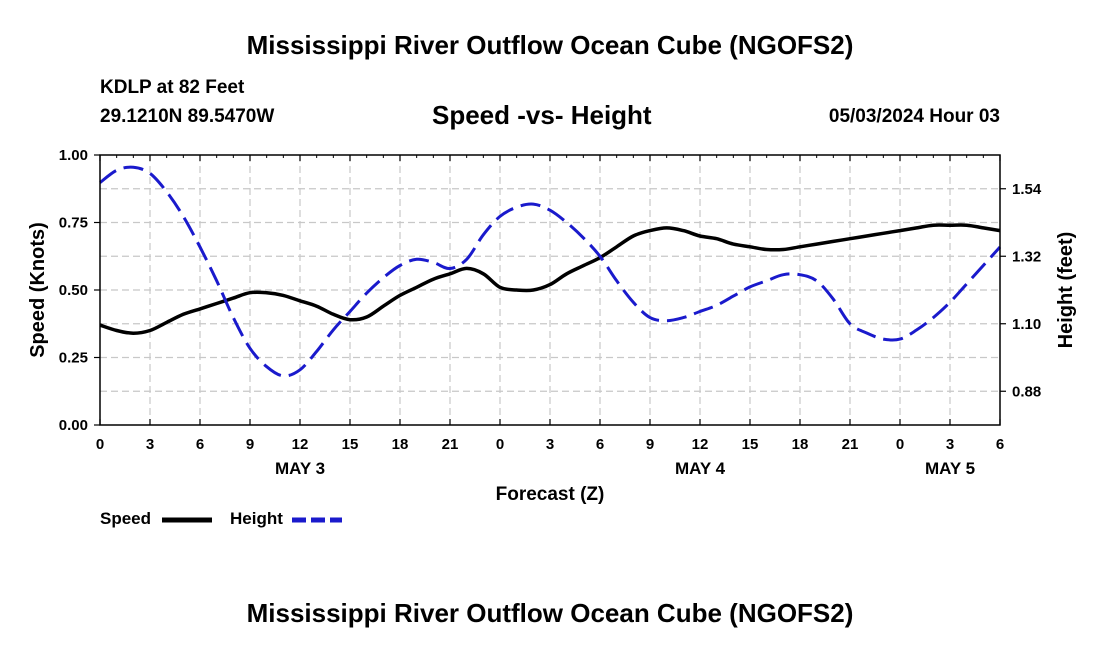 Image resolution: width=1100 pixels, height=650 pixels. Describe the element at coordinates (256, 518) in the screenshot. I see `legend-height-label: Height` at that location.